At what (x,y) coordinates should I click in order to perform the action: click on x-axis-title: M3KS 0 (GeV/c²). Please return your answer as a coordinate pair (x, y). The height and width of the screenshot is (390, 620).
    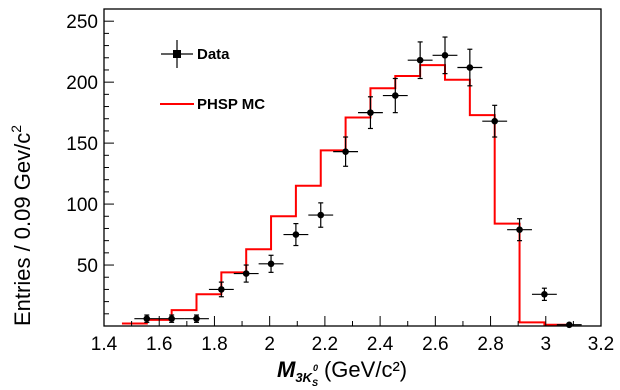
    Looking at the image, I should click on (342, 372).